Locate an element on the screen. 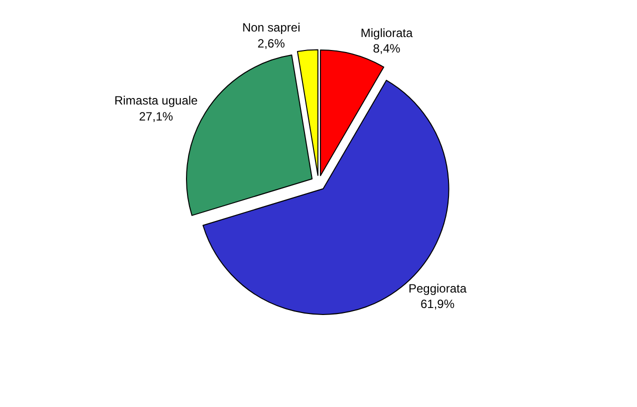 This screenshot has height=407, width=637. slice-label: Peggiorata is located at coordinates (437, 289).